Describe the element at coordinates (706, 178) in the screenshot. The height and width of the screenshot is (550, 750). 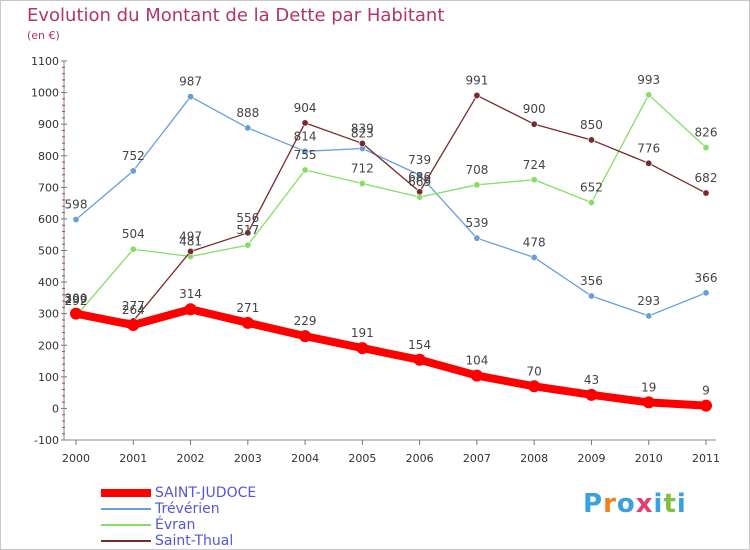
I see `data-label: 682` at that location.